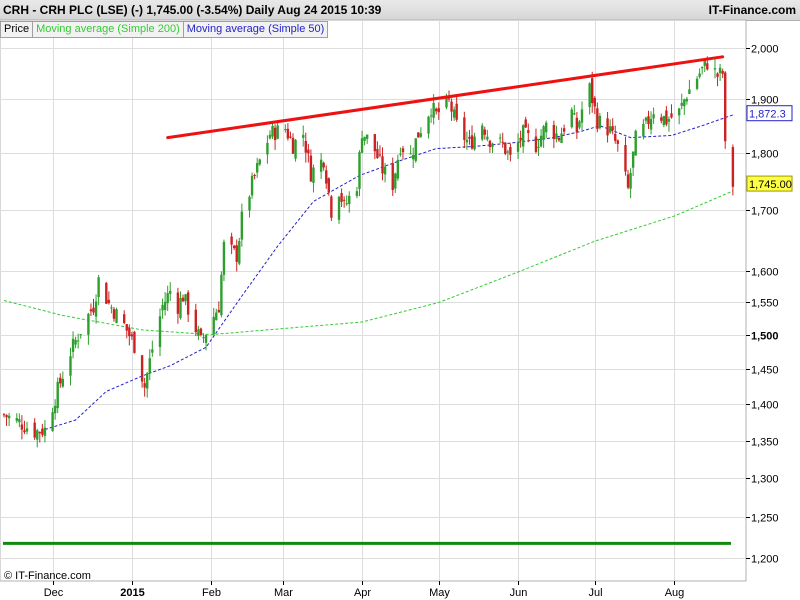  Describe the element at coordinates (675, 593) in the screenshot. I see `x-tick-label: Aug` at that location.